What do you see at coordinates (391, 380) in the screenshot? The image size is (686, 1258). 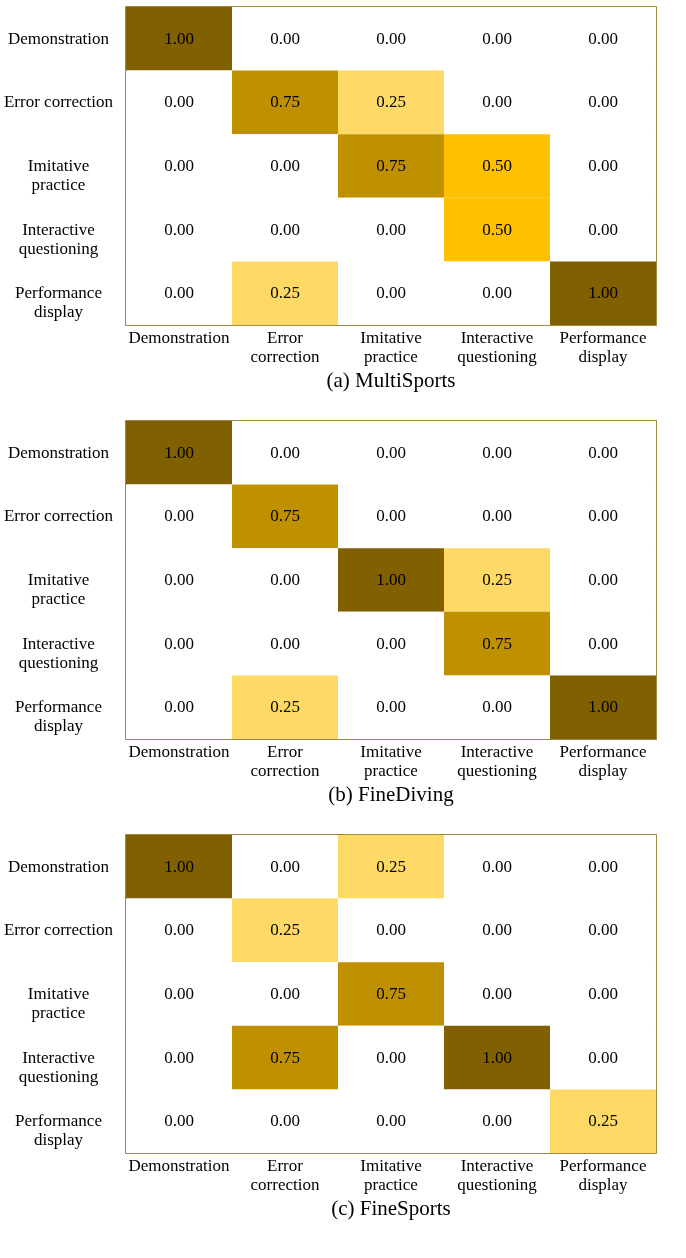 I see `text: (a) MultiSports` at bounding box center [391, 380].